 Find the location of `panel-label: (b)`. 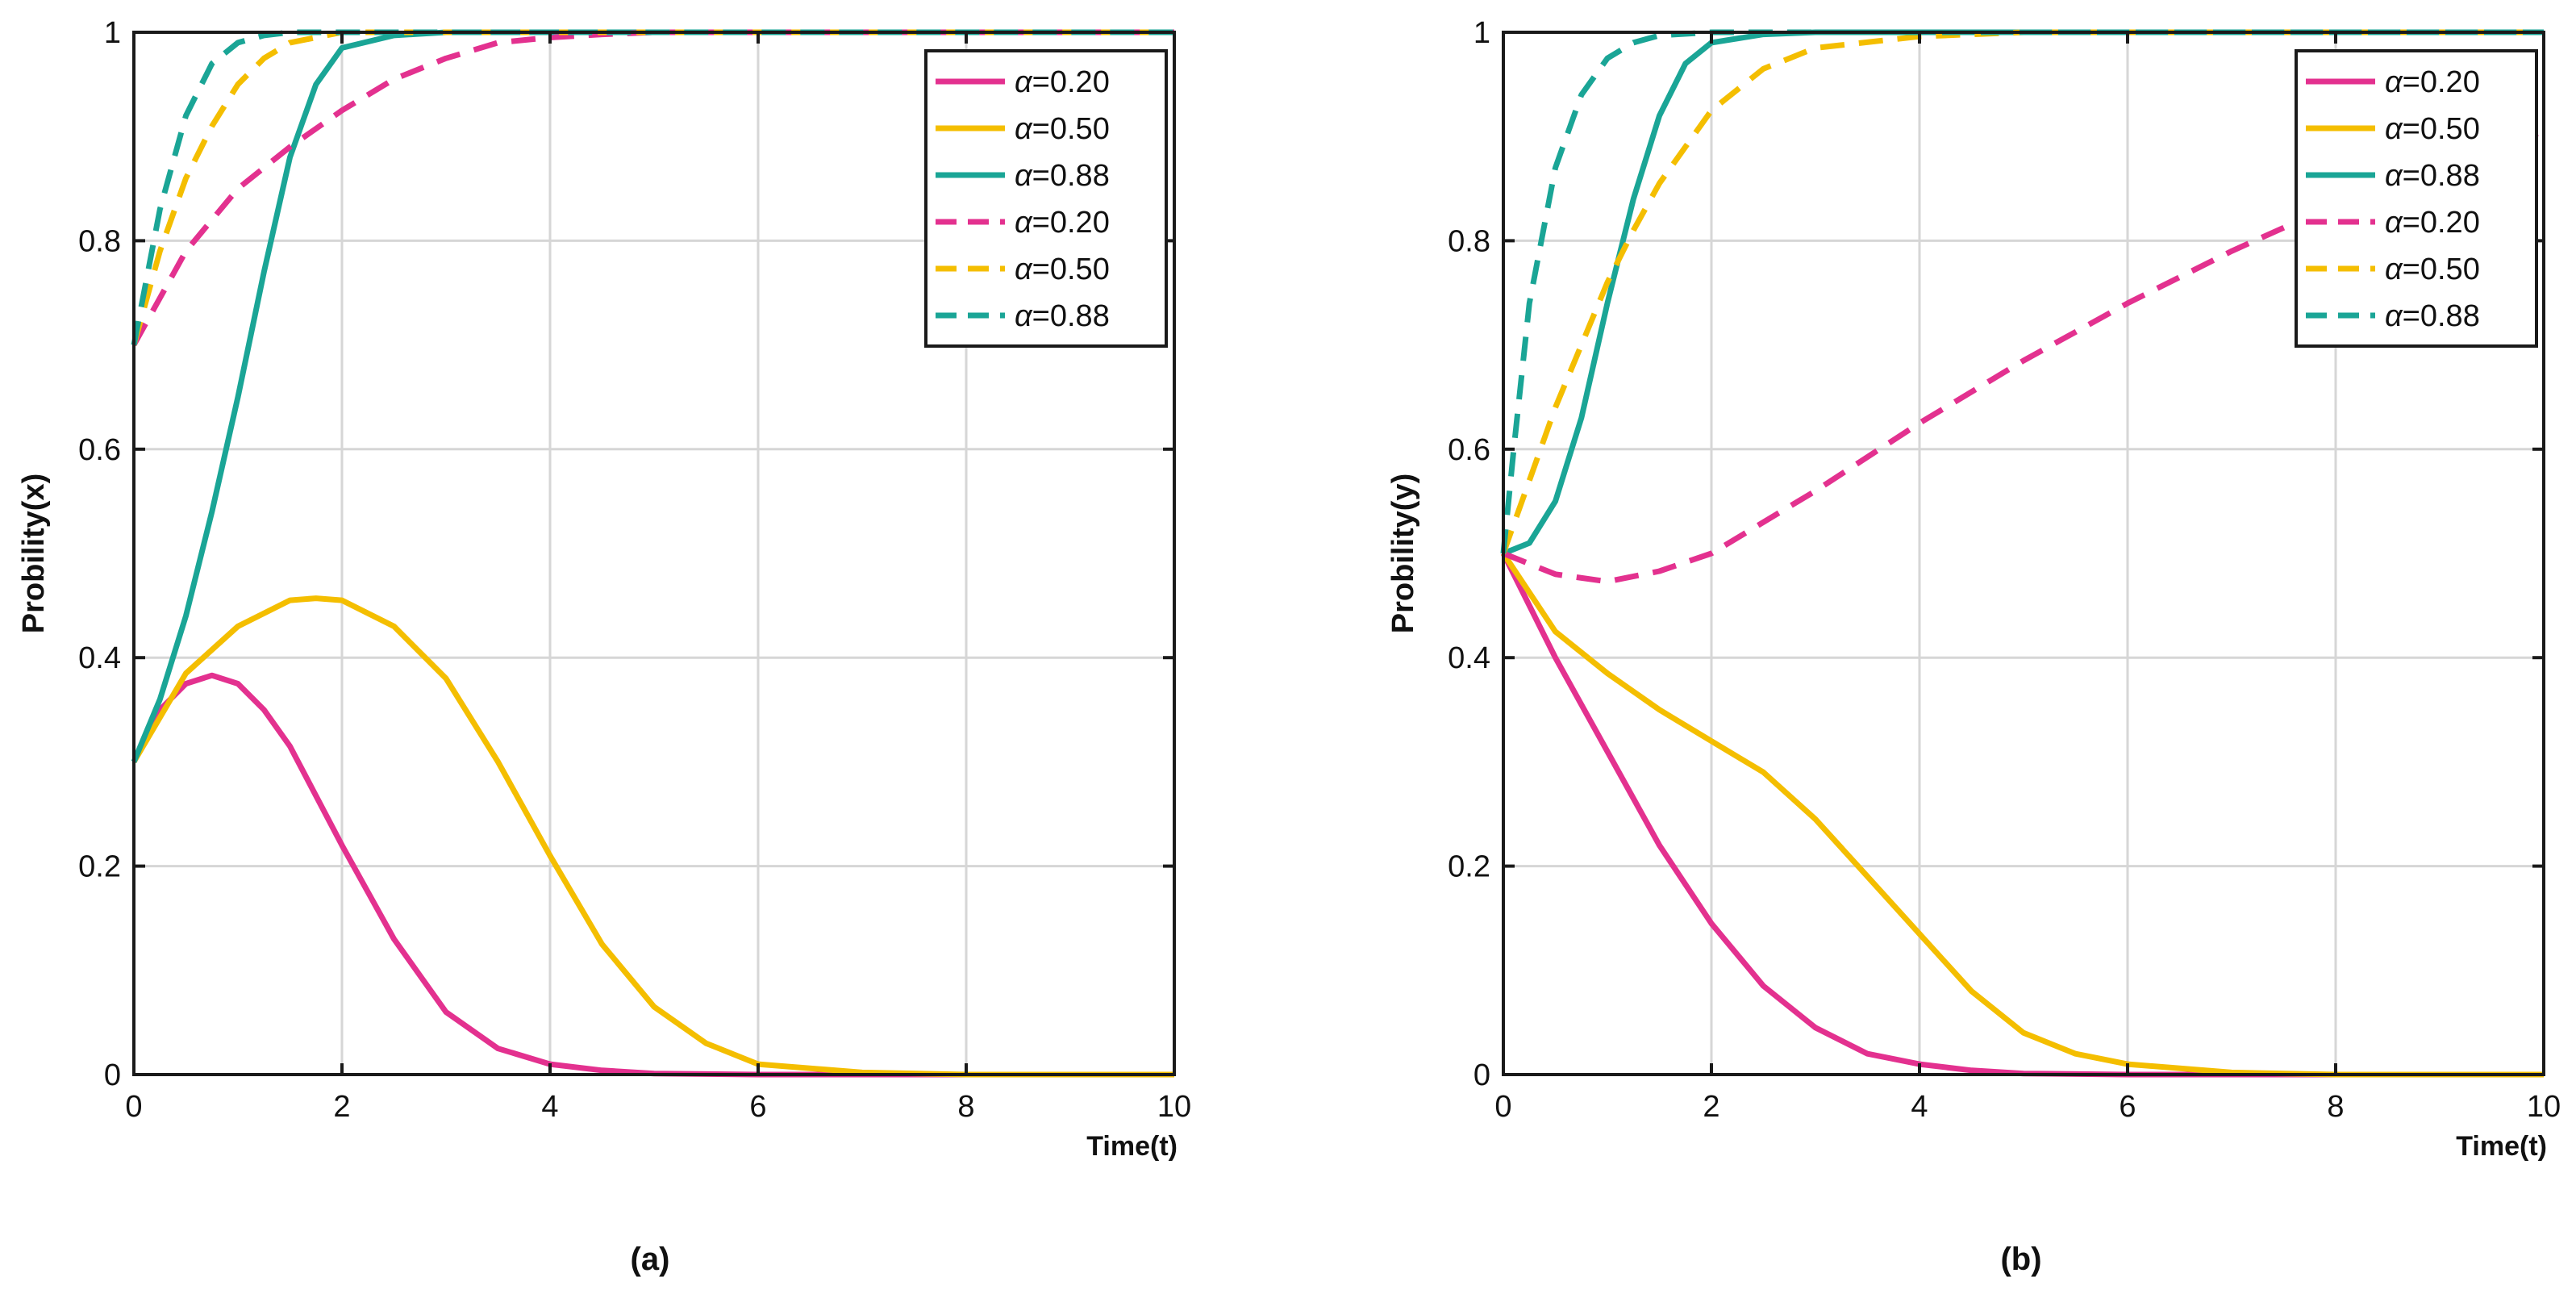

panel-label: (b) is located at coordinates (2020, 1259).